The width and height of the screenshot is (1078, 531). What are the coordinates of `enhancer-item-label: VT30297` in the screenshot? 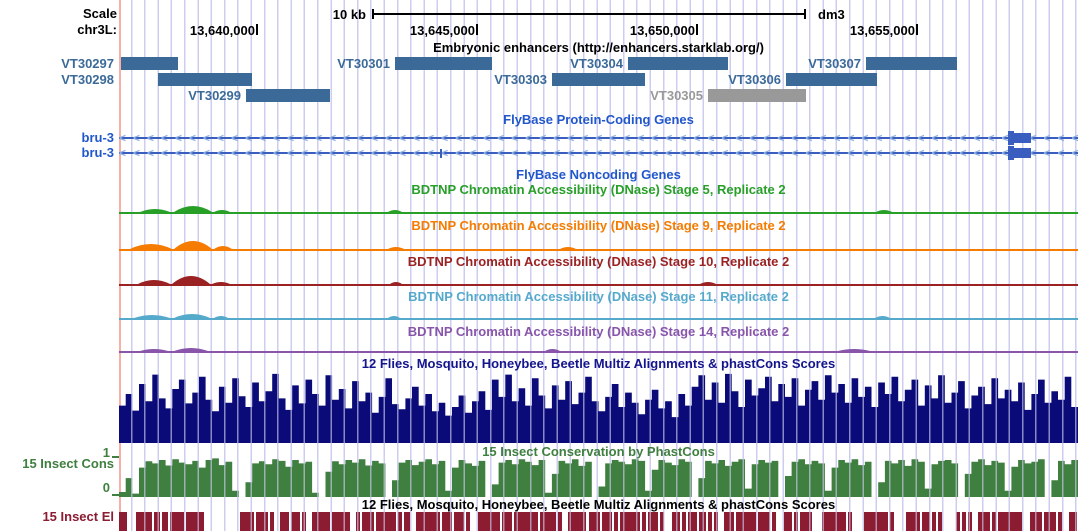 It's located at (87, 63).